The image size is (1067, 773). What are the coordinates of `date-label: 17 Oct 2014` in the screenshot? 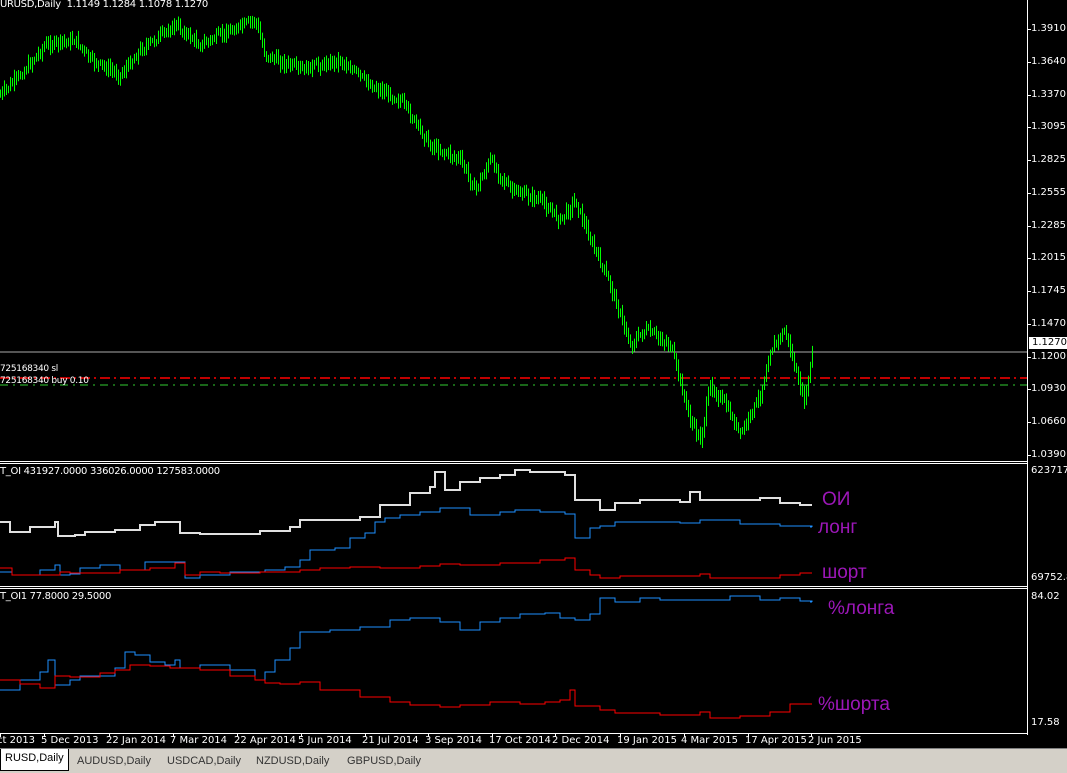 It's located at (520, 740).